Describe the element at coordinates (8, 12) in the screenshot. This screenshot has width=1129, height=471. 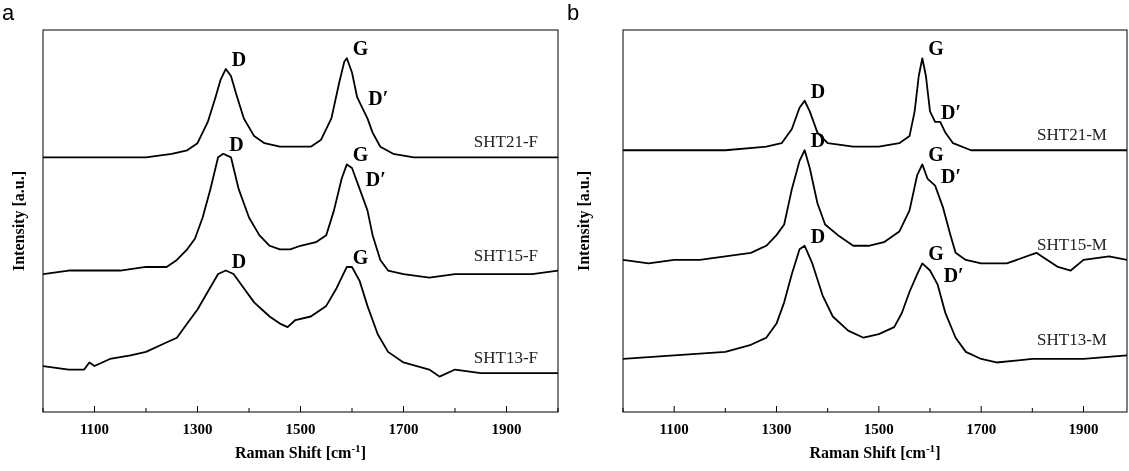
I see `chart-title: a` at that location.